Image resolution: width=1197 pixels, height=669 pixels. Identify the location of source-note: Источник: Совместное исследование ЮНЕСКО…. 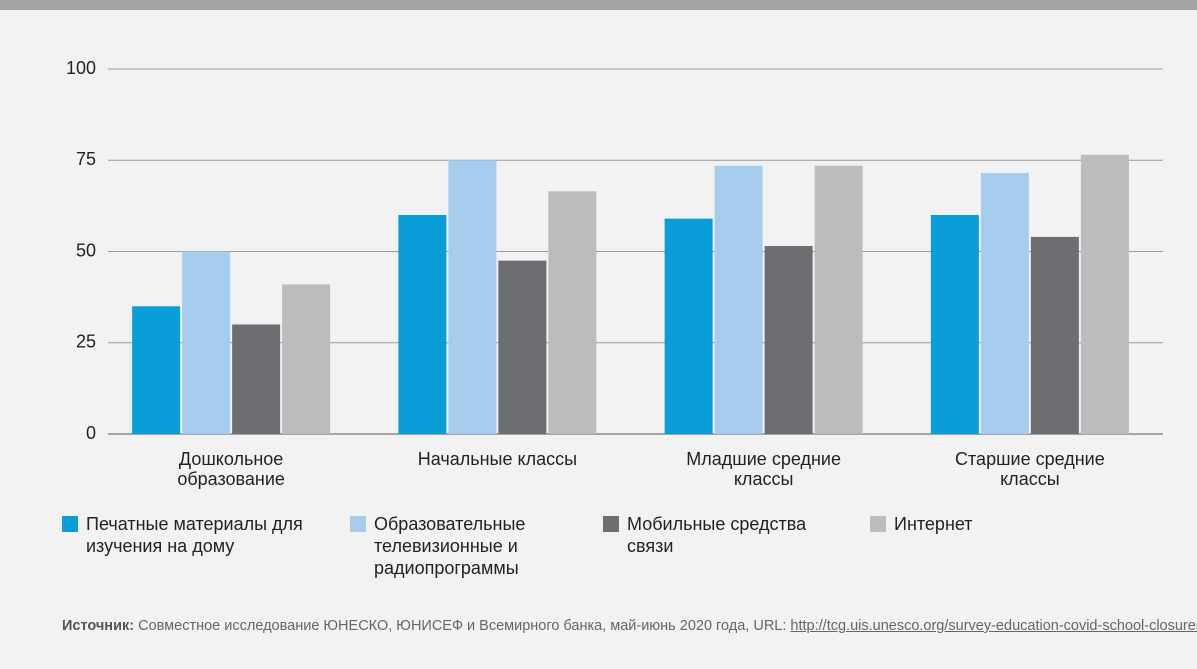
(629, 626).